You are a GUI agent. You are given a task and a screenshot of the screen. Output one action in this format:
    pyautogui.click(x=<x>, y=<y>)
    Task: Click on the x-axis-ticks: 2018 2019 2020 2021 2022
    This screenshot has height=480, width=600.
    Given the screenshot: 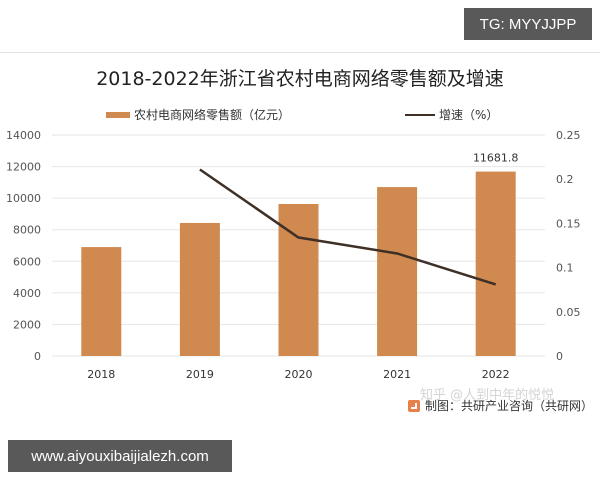 What is the action you would take?
    pyautogui.click(x=298, y=374)
    